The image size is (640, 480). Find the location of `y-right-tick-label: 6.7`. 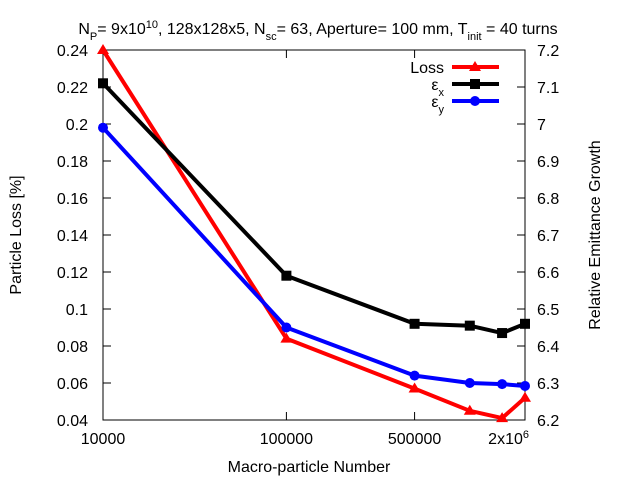

y-right-tick-label: 6.7 is located at coordinates (548, 236).